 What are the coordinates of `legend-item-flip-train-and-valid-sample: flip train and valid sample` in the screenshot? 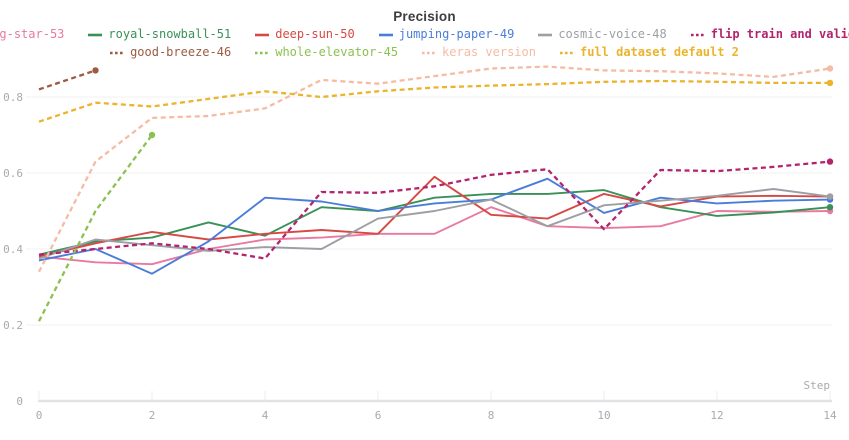 It's located at (769, 34).